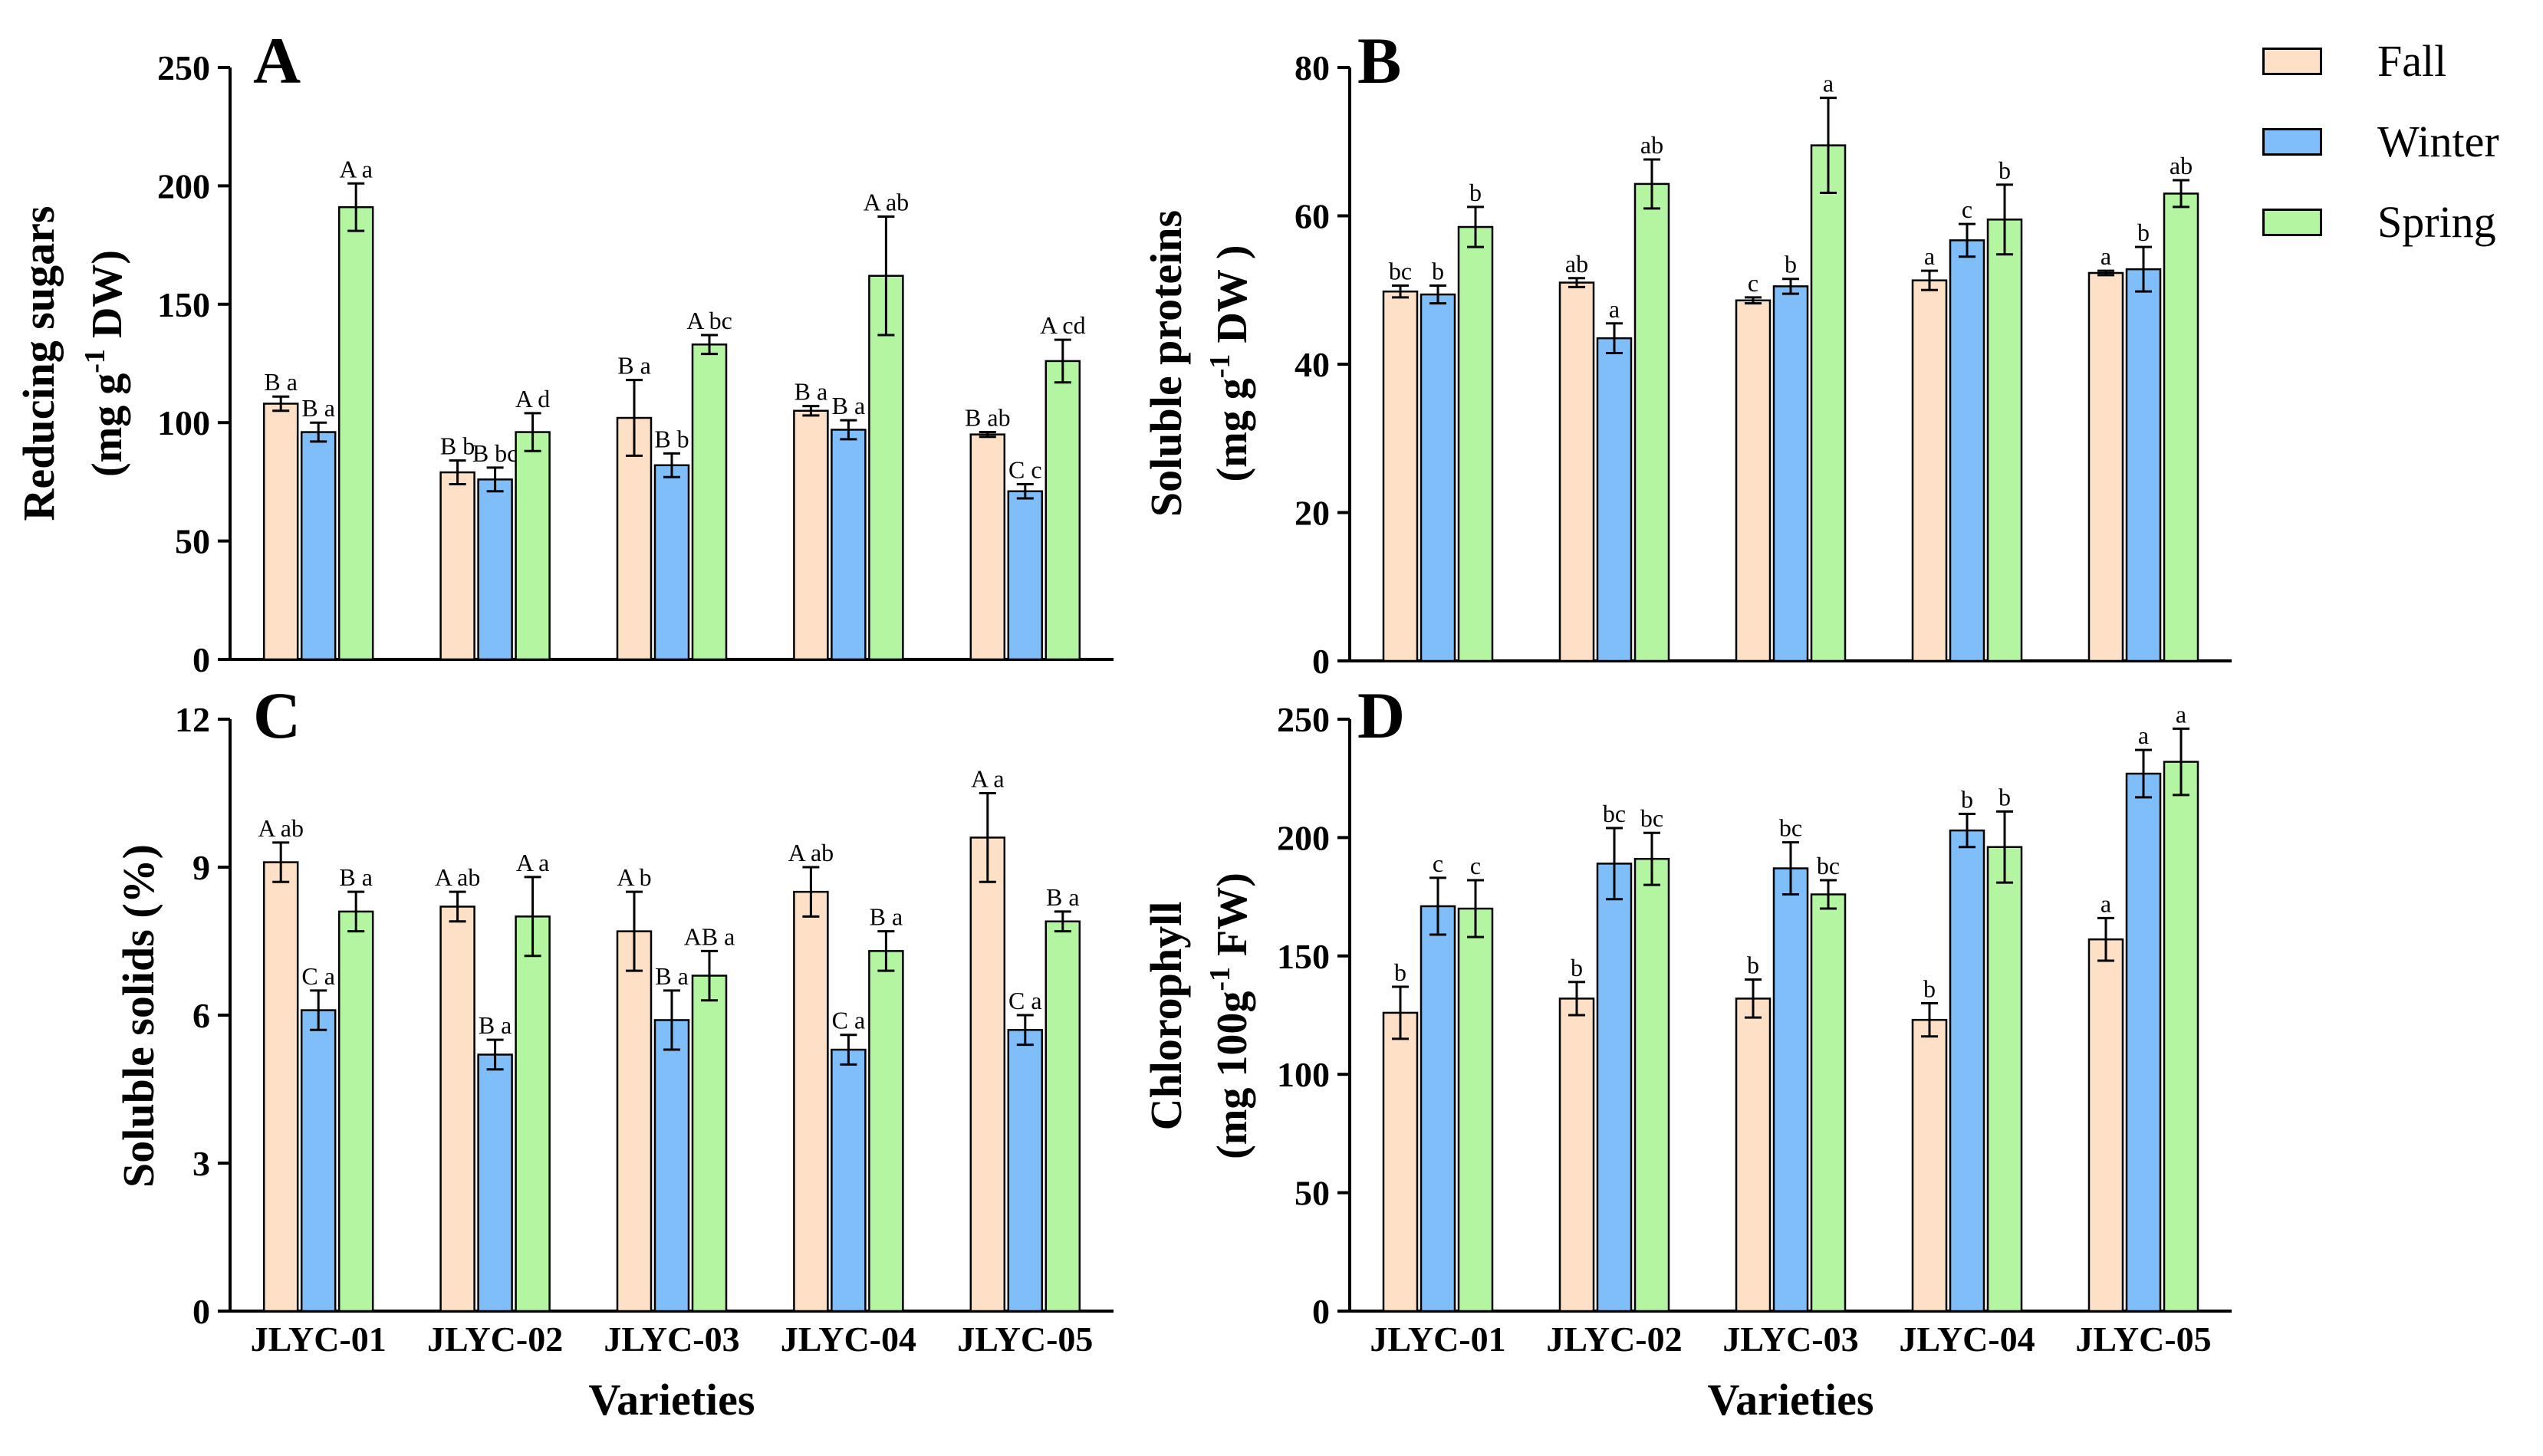 Image resolution: width=2543 pixels, height=1456 pixels. What do you see at coordinates (1303, 837) in the screenshot?
I see `y-tick-label: 200` at bounding box center [1303, 837].